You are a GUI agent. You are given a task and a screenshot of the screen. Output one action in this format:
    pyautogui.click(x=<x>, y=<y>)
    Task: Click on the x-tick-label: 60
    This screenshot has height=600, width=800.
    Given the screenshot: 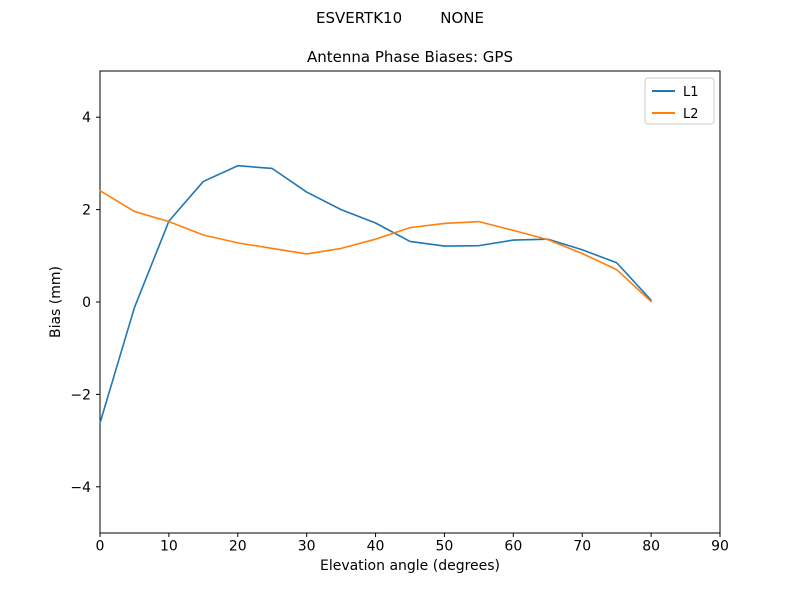 What is the action you would take?
    pyautogui.click(x=513, y=547)
    